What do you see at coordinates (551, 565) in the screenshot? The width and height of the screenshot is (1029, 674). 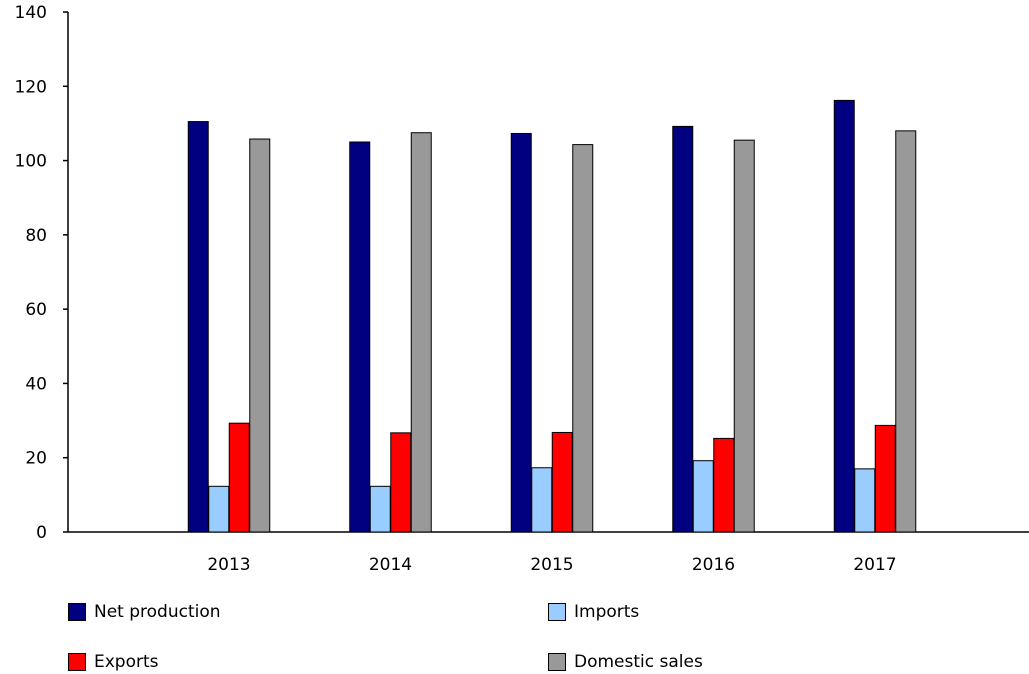 I see `x-tick-label: 2015` at bounding box center [551, 565].